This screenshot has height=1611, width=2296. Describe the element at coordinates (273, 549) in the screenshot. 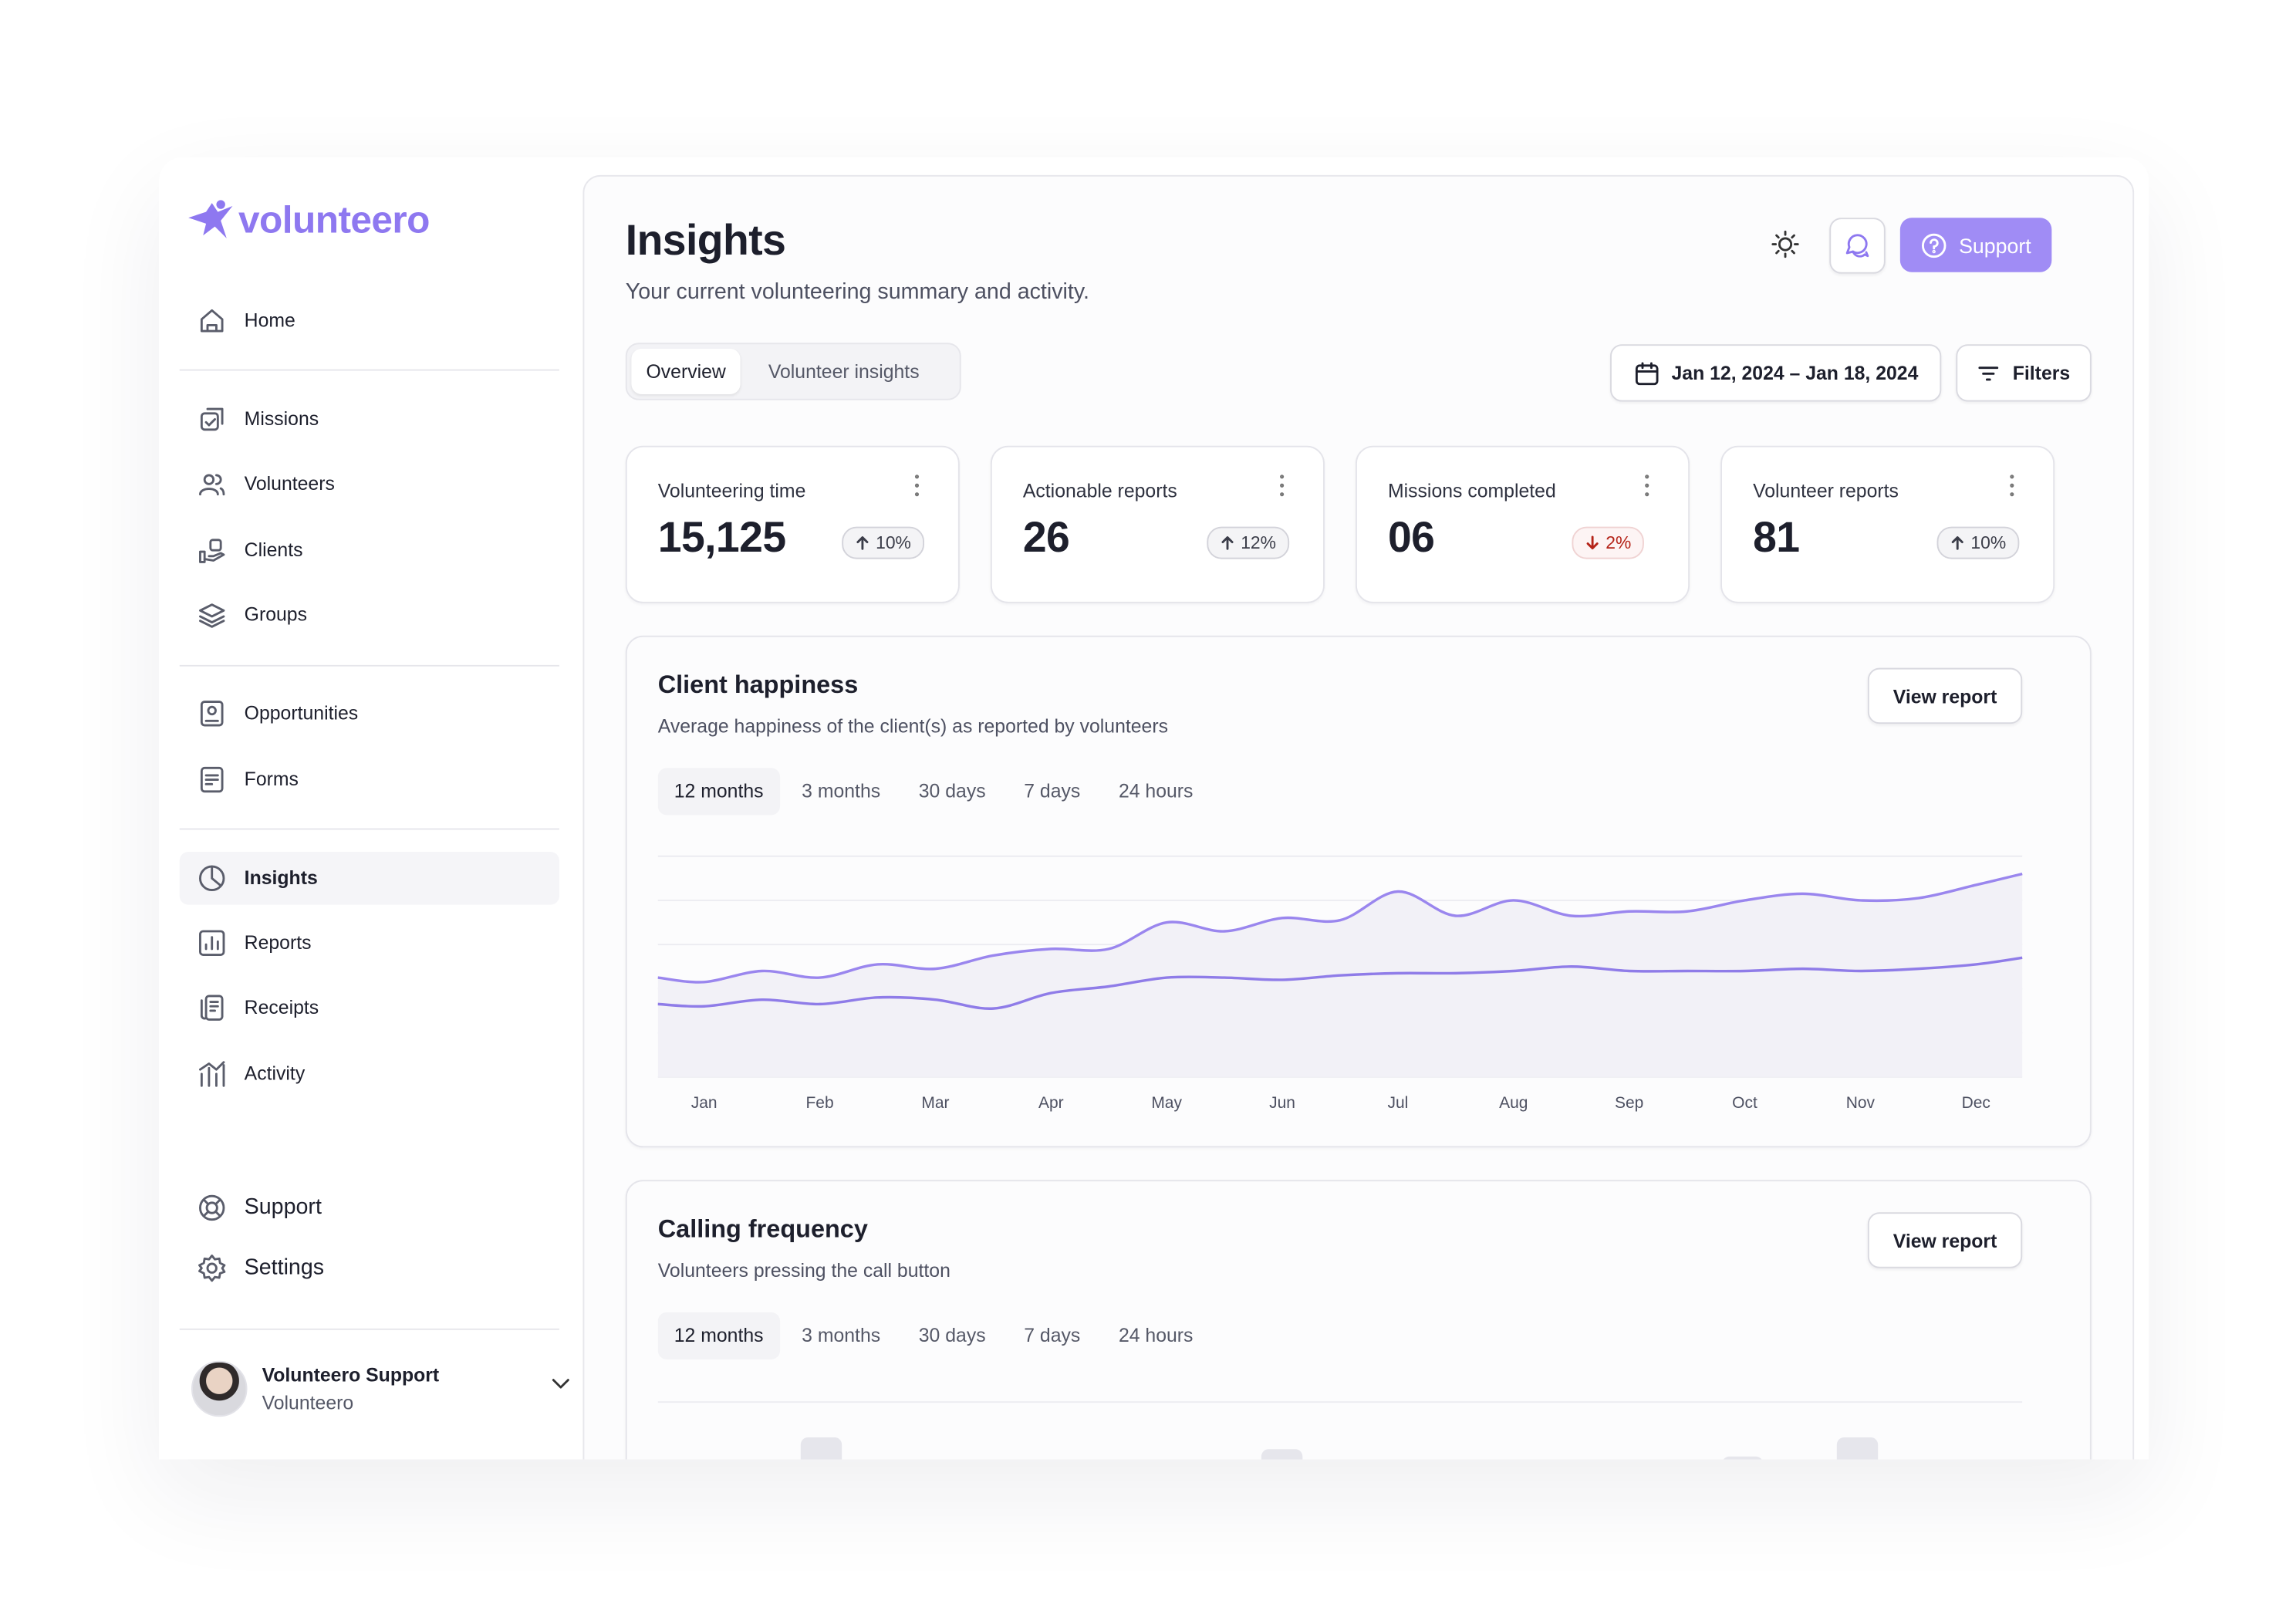

I see `nav-item: Clients` at that location.